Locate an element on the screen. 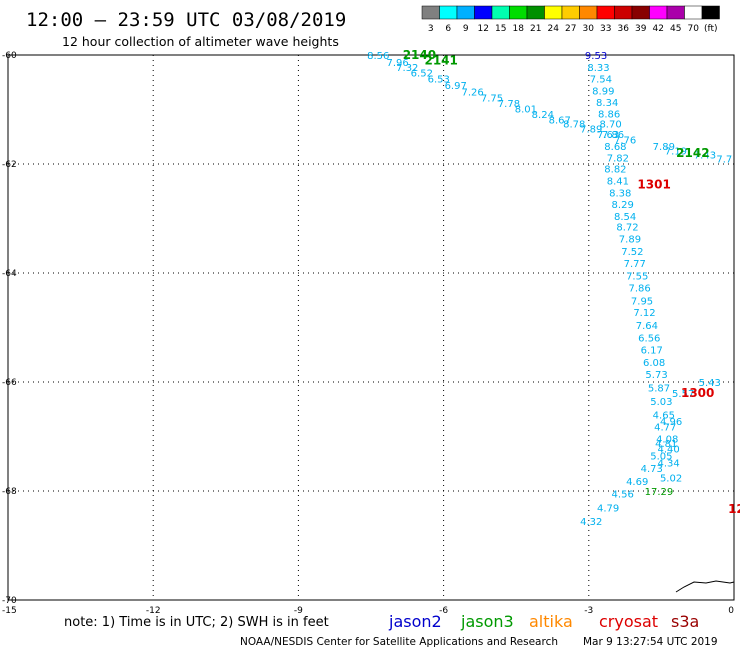 The height and width of the screenshot is (650, 740). x-tick-label: -6 is located at coordinates (443, 611).